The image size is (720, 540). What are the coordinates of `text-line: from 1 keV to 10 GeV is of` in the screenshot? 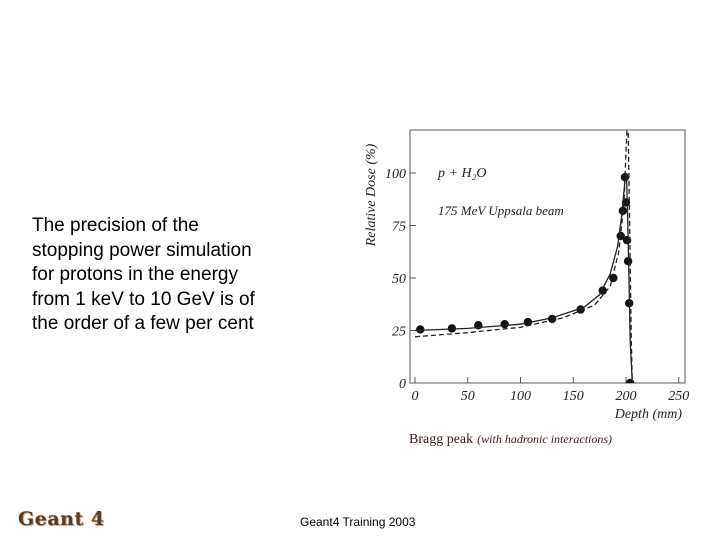 It's located at (143, 299).